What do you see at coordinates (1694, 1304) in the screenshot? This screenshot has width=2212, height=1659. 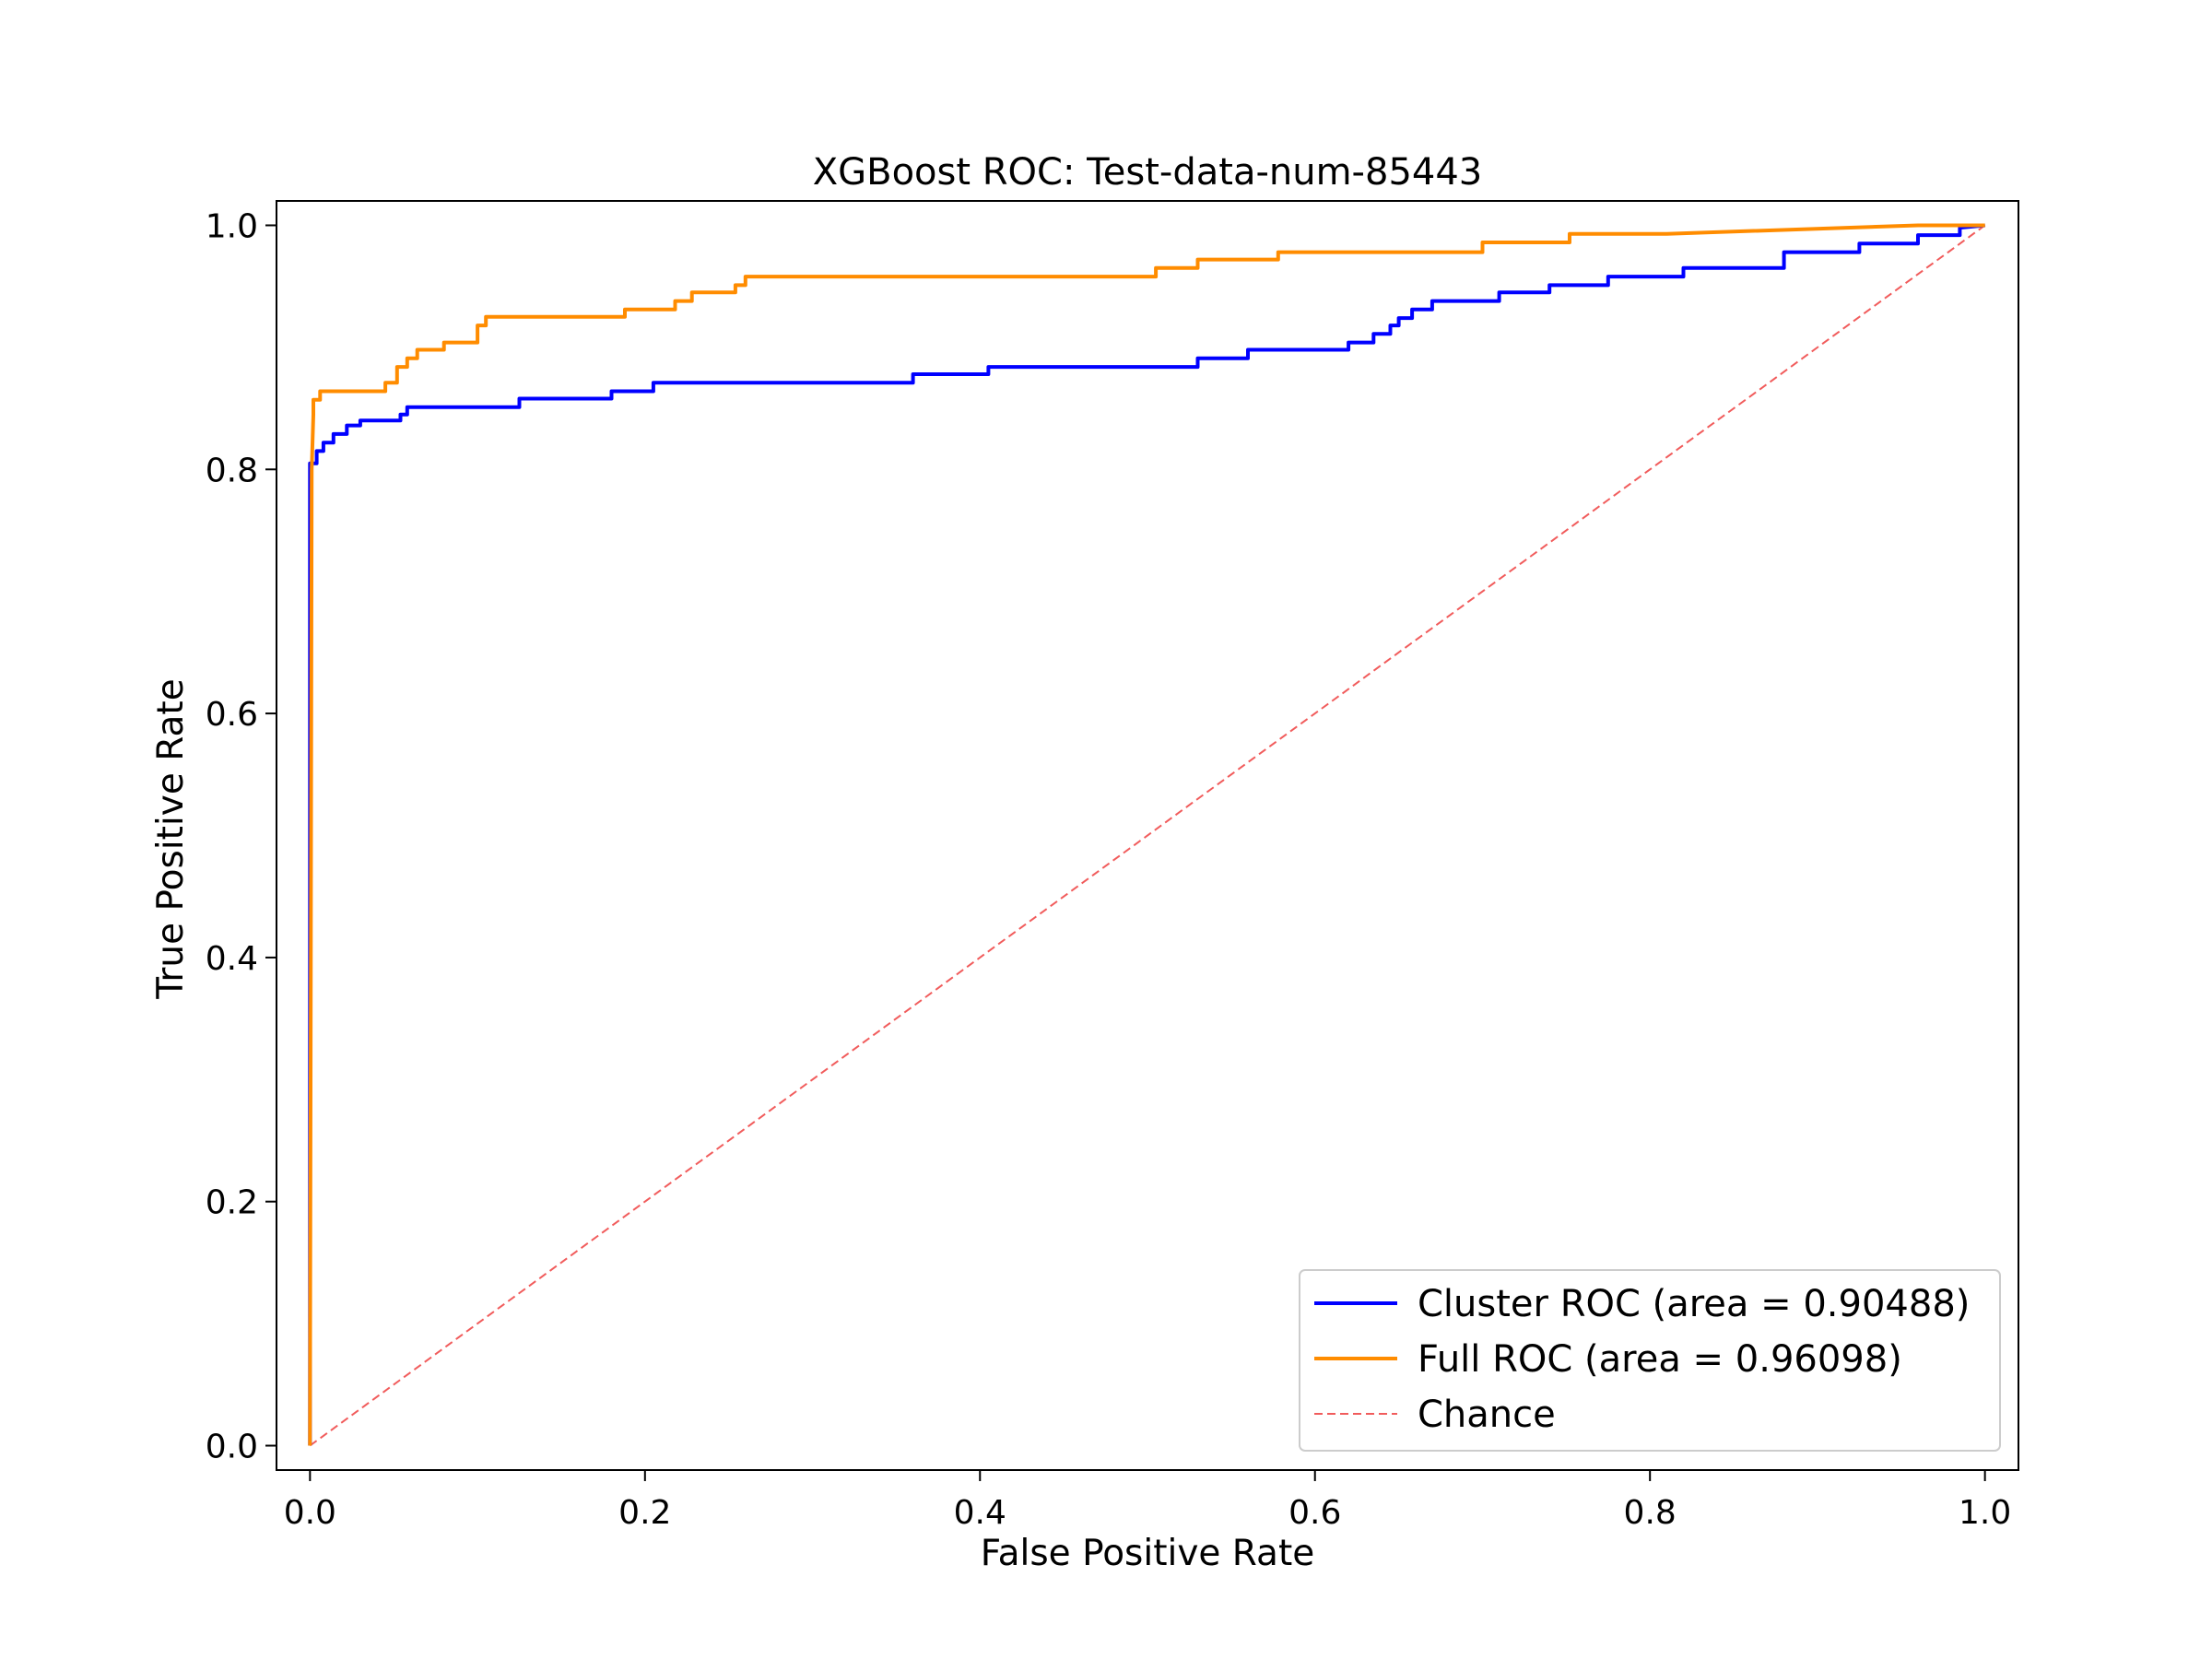 I see `legend-entry: Cluster ROC (area = 0.90488)` at bounding box center [1694, 1304].